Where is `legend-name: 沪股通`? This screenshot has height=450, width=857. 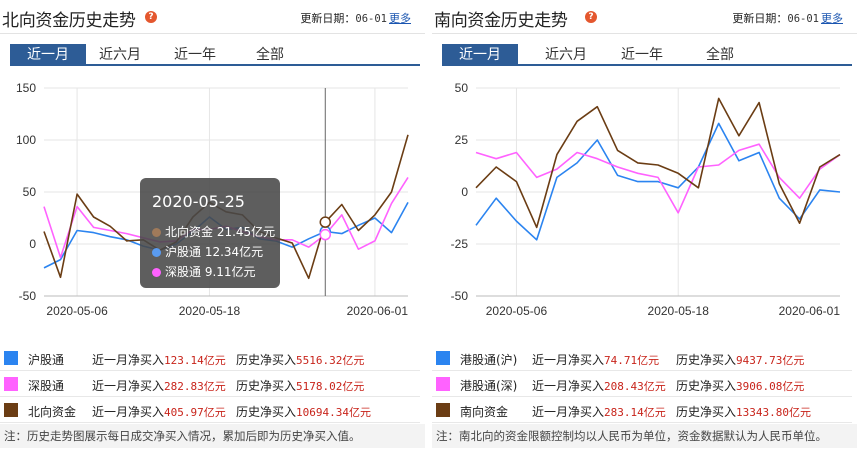
legend-name: 沪股通 is located at coordinates (46, 360).